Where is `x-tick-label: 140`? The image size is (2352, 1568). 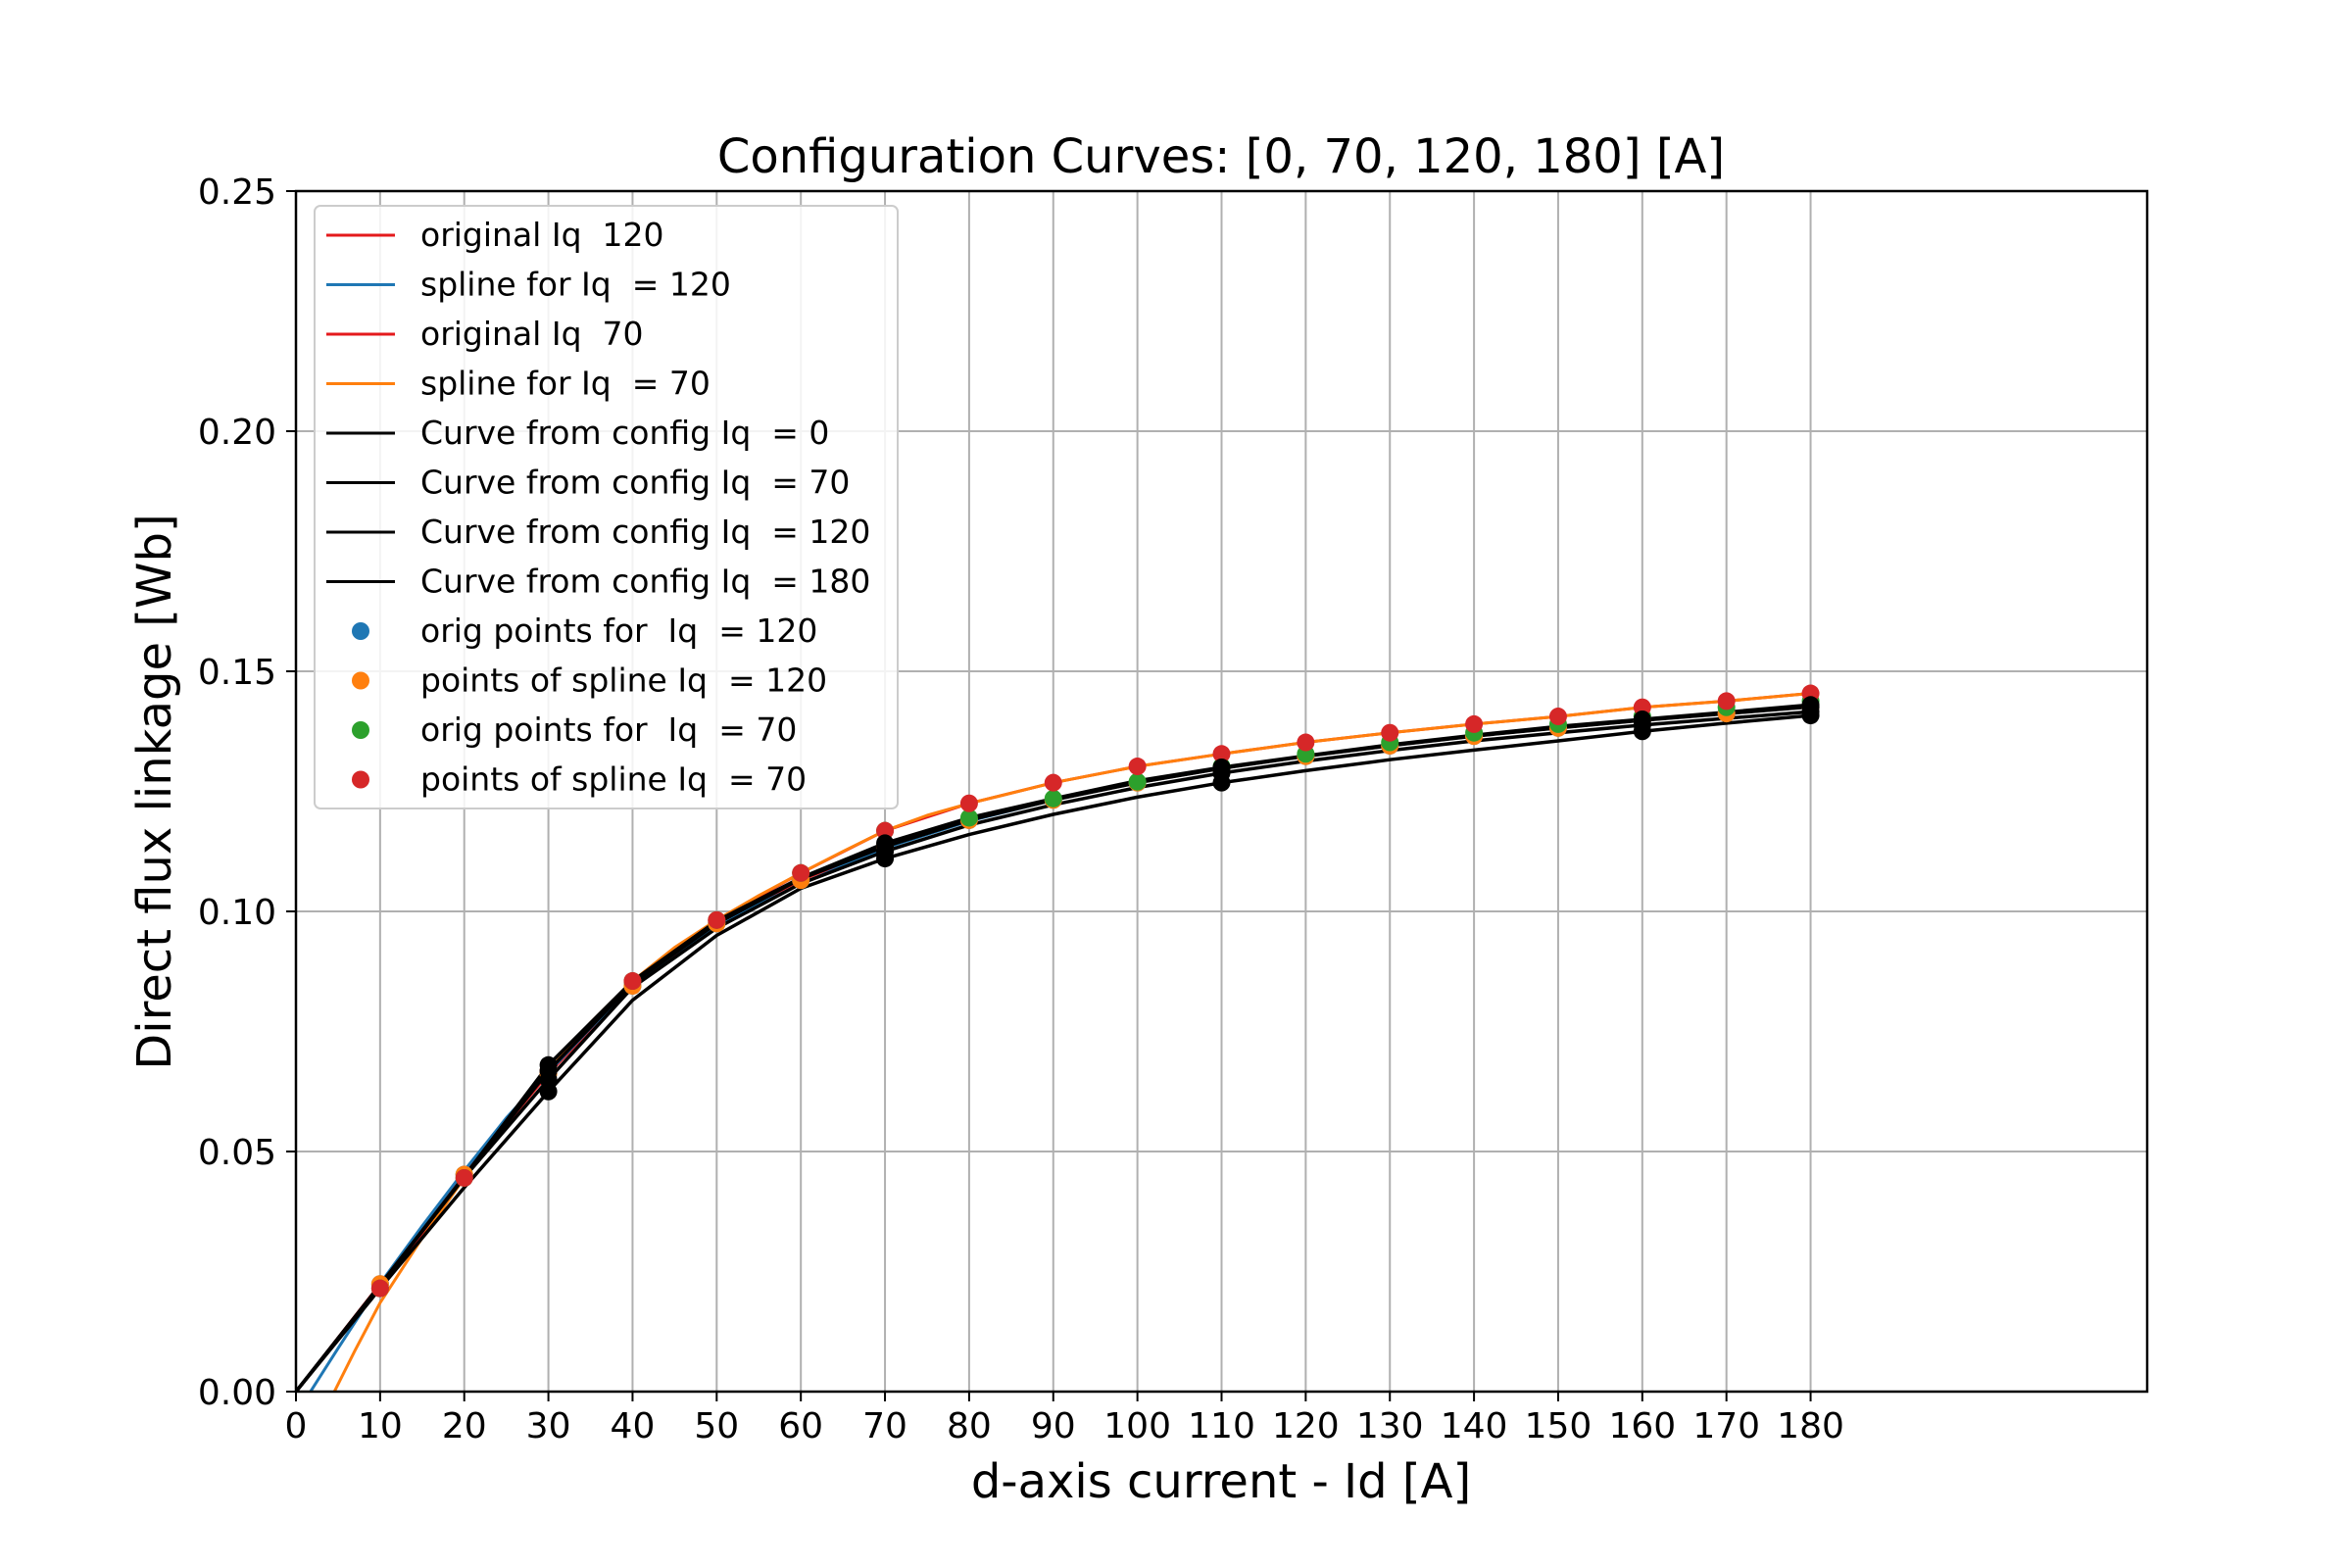 x-tick-label: 140 is located at coordinates (1474, 1426).